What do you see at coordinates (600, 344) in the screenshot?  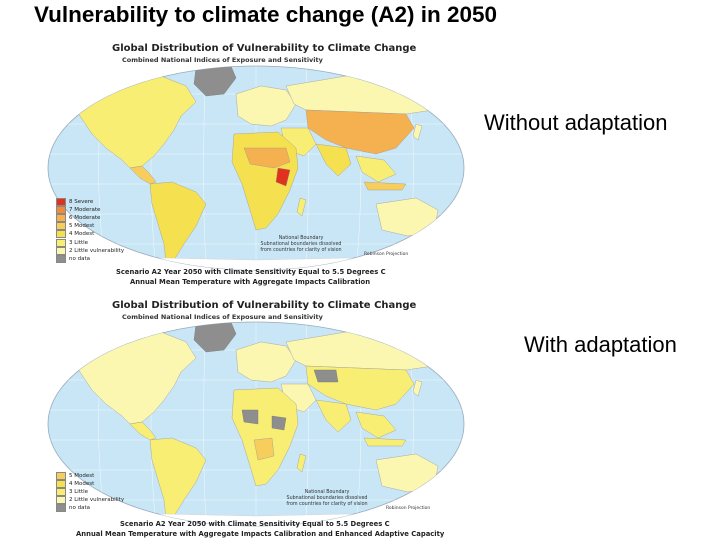 I see `label-with-adaptation: With adaptation` at bounding box center [600, 344].